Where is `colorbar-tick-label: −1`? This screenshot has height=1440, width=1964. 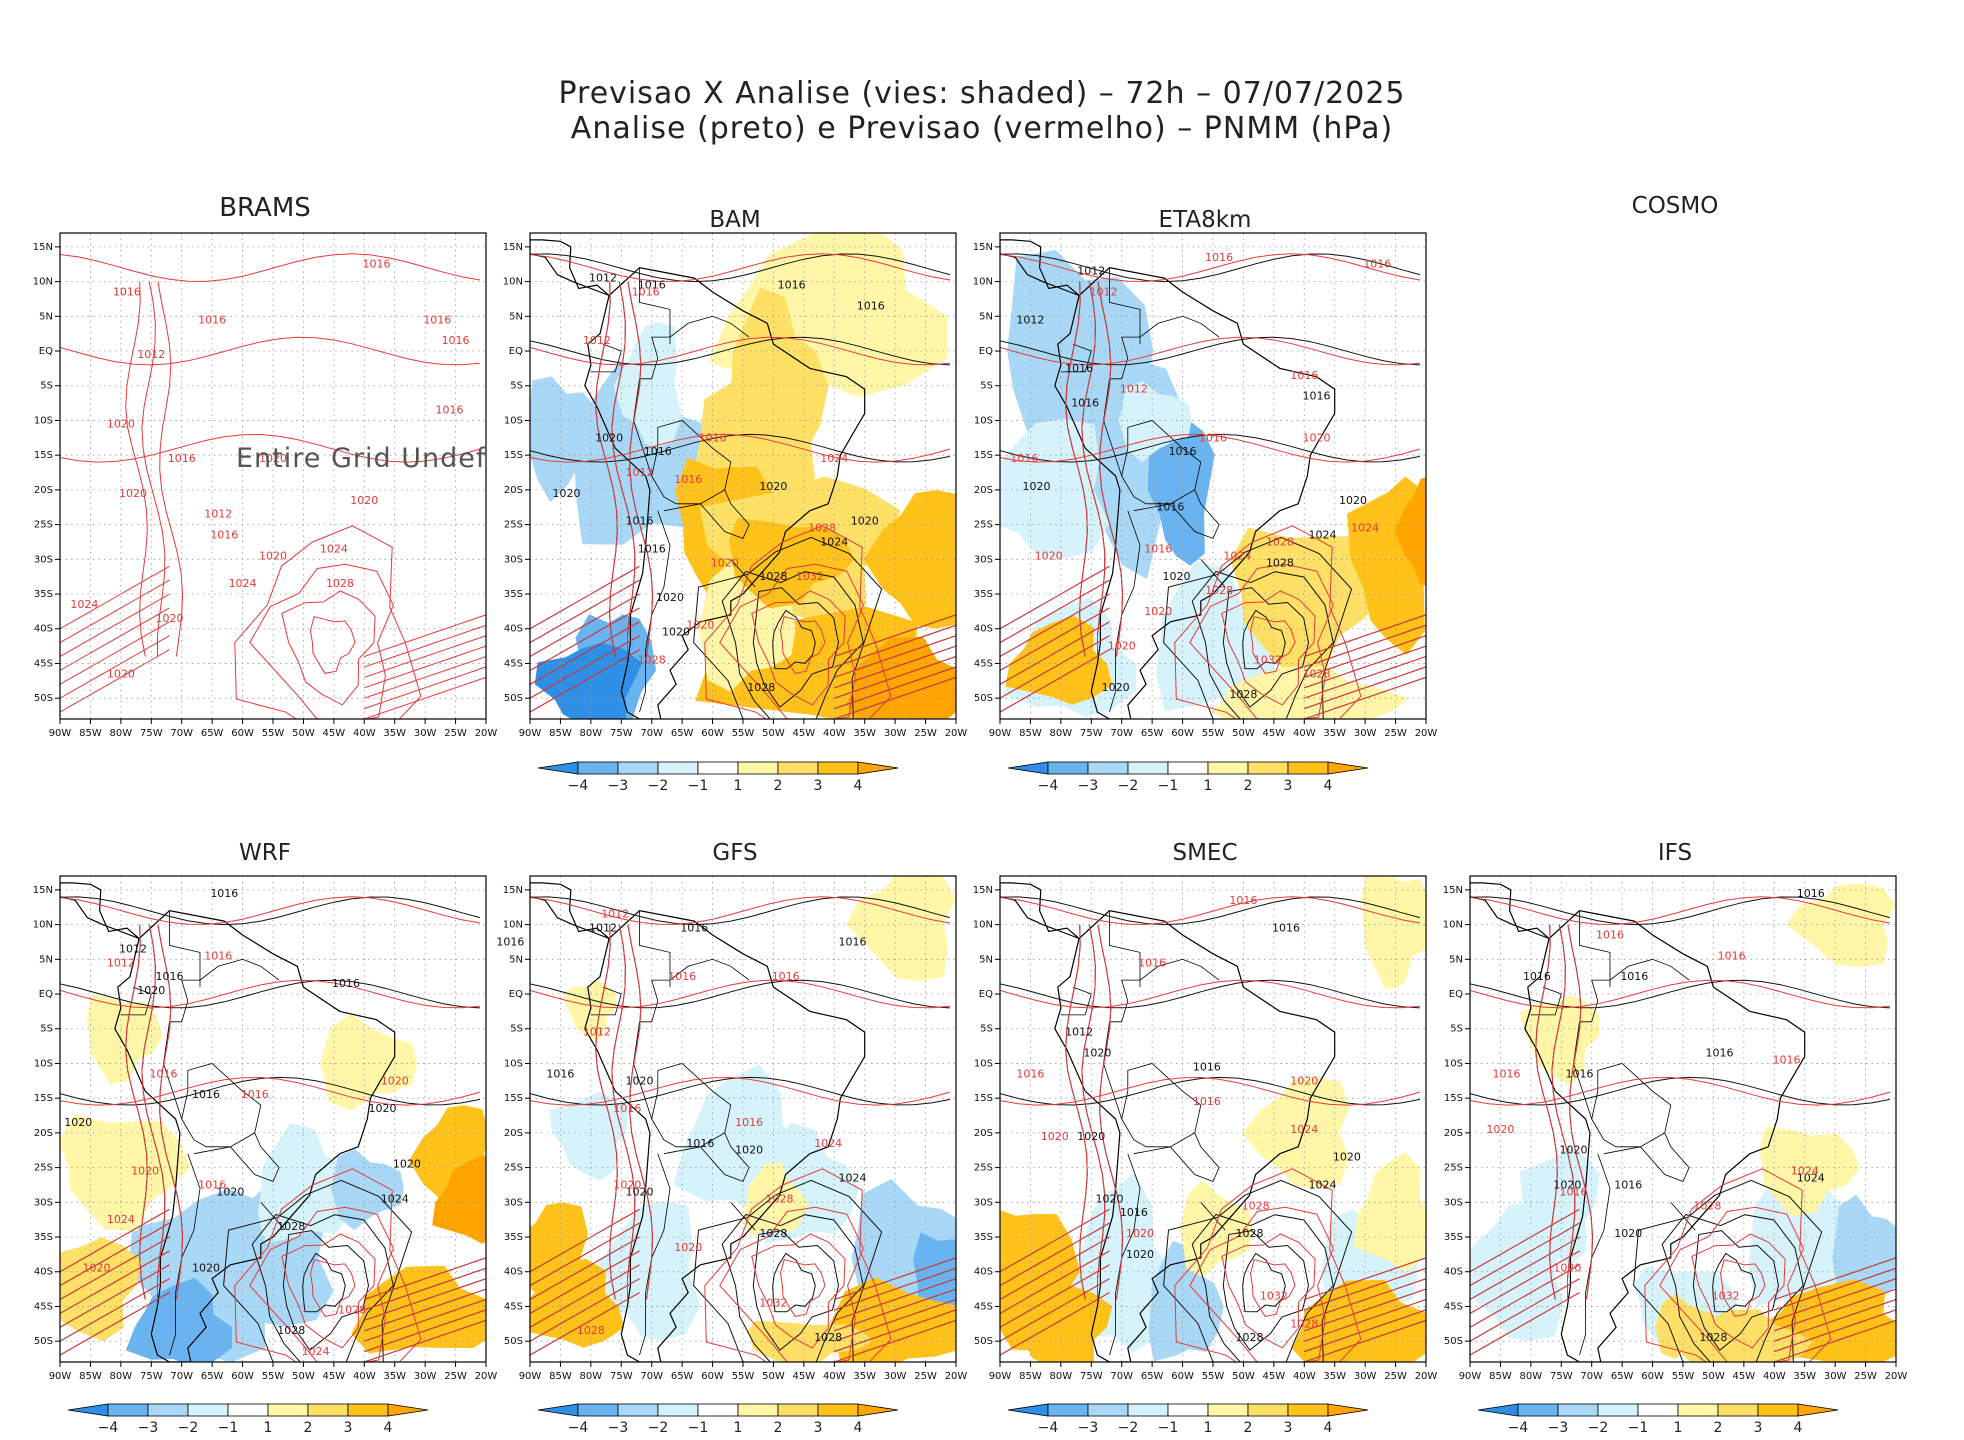 colorbar-tick-label: −1 is located at coordinates (1168, 1428).